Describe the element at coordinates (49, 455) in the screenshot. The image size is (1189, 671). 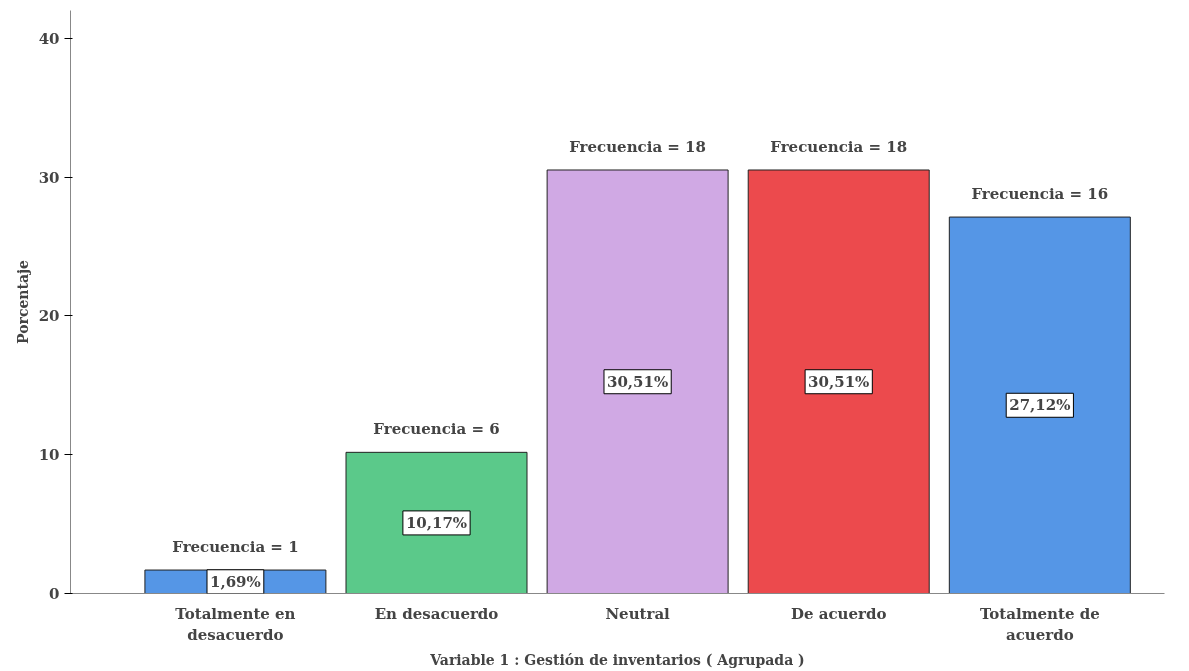
I see `y-tick-label: 10` at that location.